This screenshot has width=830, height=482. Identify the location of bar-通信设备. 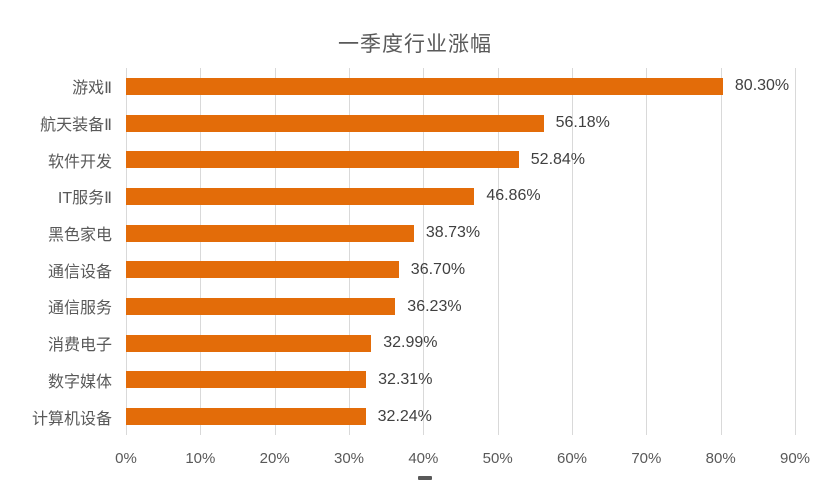
(262, 270).